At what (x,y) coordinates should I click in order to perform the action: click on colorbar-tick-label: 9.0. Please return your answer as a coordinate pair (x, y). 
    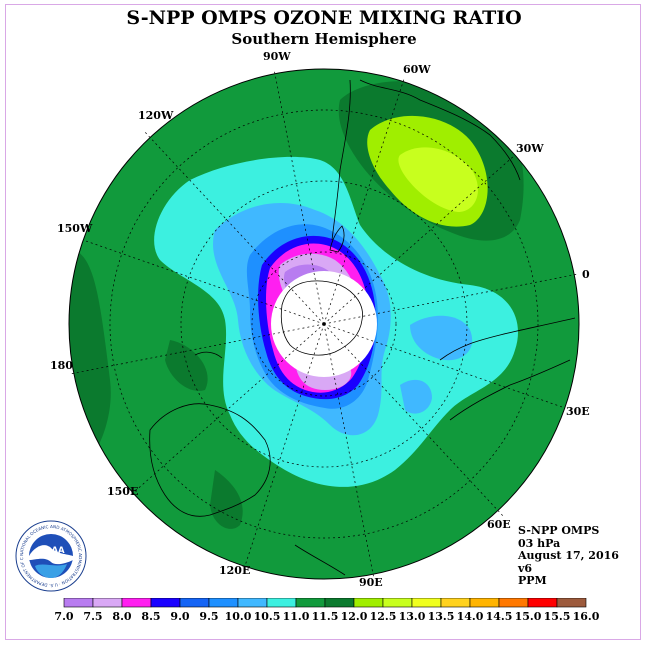
    Looking at the image, I should click on (180, 616).